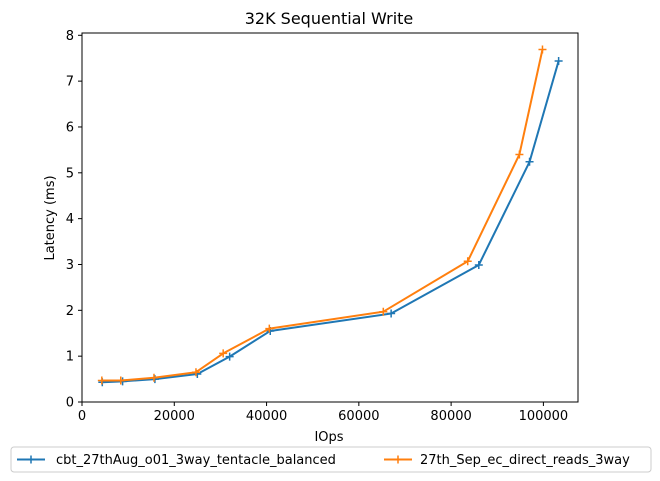 This screenshot has height=481, width=660. I want to click on y-tick-label: 6, so click(70, 127).